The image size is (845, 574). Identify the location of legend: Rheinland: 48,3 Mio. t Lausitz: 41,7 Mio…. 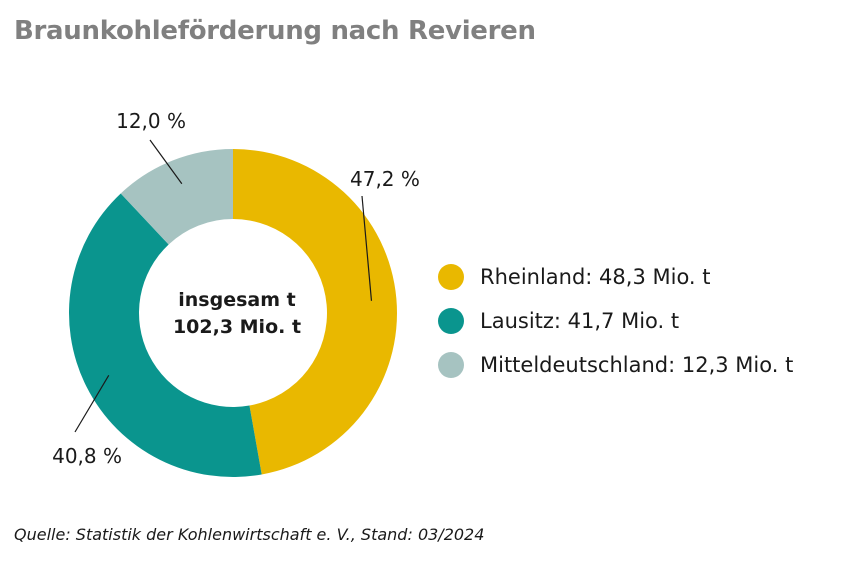
(615, 321).